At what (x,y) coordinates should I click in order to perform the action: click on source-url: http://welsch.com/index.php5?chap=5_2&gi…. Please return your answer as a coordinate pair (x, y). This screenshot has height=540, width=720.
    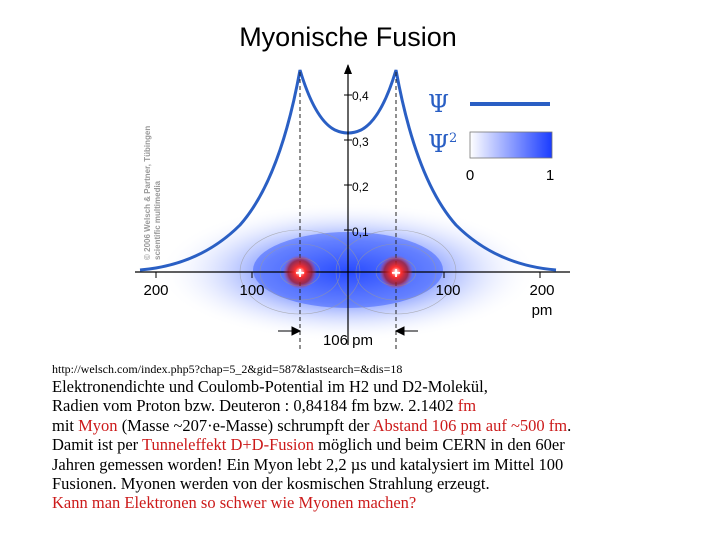
    Looking at the image, I should click on (227, 369).